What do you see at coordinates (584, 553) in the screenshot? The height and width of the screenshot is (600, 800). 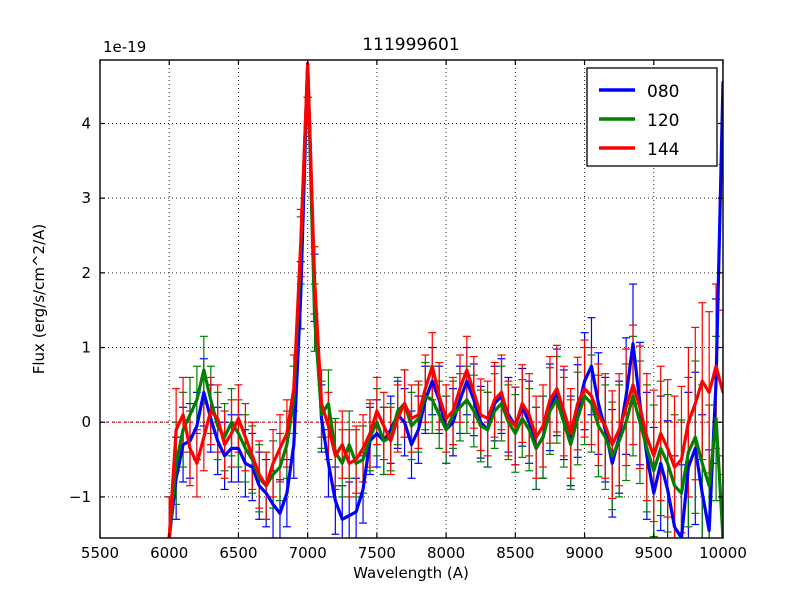 I see `x-tick-label: 9000` at bounding box center [584, 553].